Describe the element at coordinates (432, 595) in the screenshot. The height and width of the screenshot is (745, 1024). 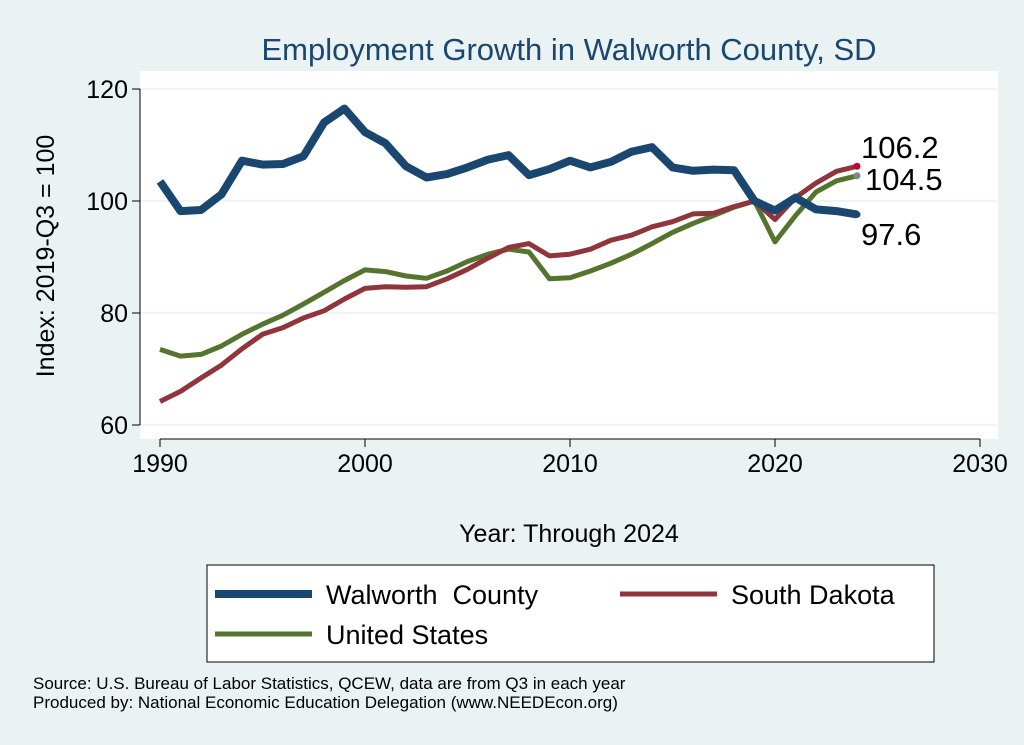
I see `legend-label: Walworth County` at that location.